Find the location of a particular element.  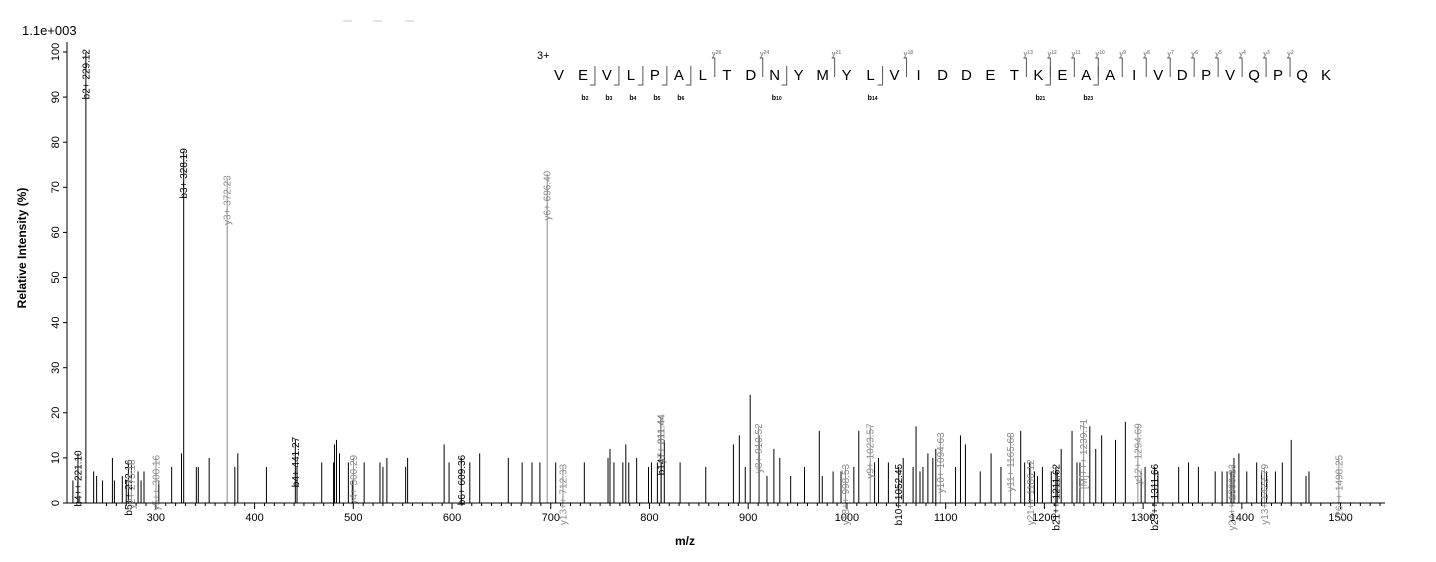

y-axis-label: Relative Intensity (%) is located at coordinates (22, 248).